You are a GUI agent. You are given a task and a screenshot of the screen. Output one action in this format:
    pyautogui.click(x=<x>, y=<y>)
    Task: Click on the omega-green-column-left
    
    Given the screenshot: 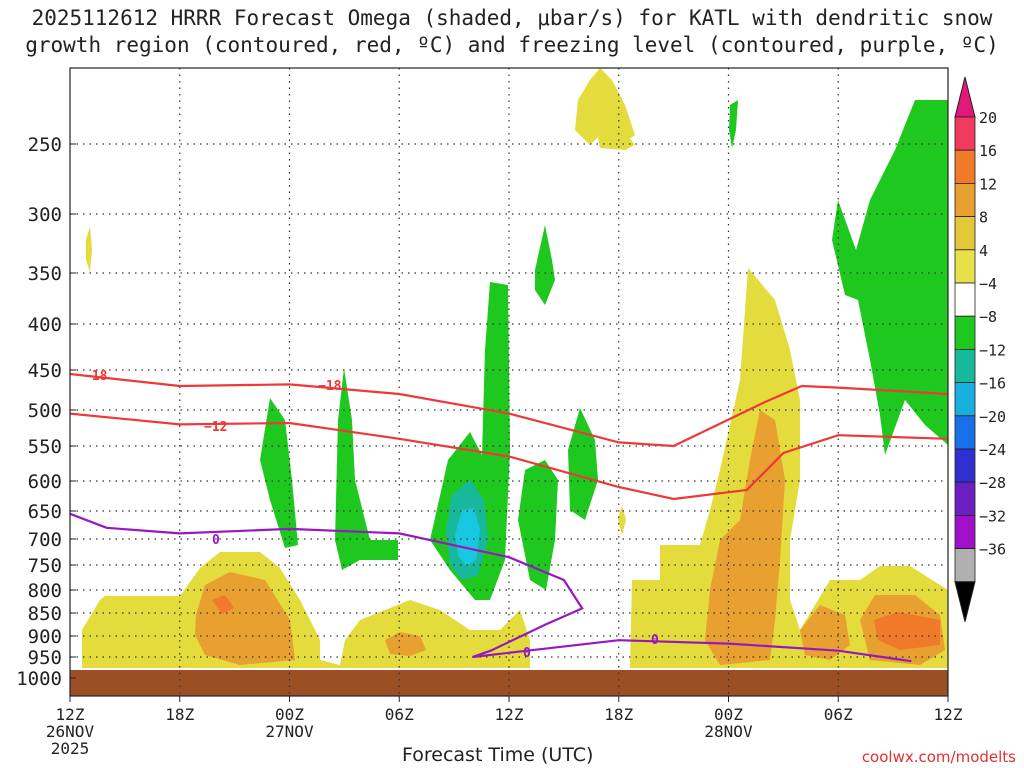 What is the action you would take?
    pyautogui.click(x=279, y=473)
    